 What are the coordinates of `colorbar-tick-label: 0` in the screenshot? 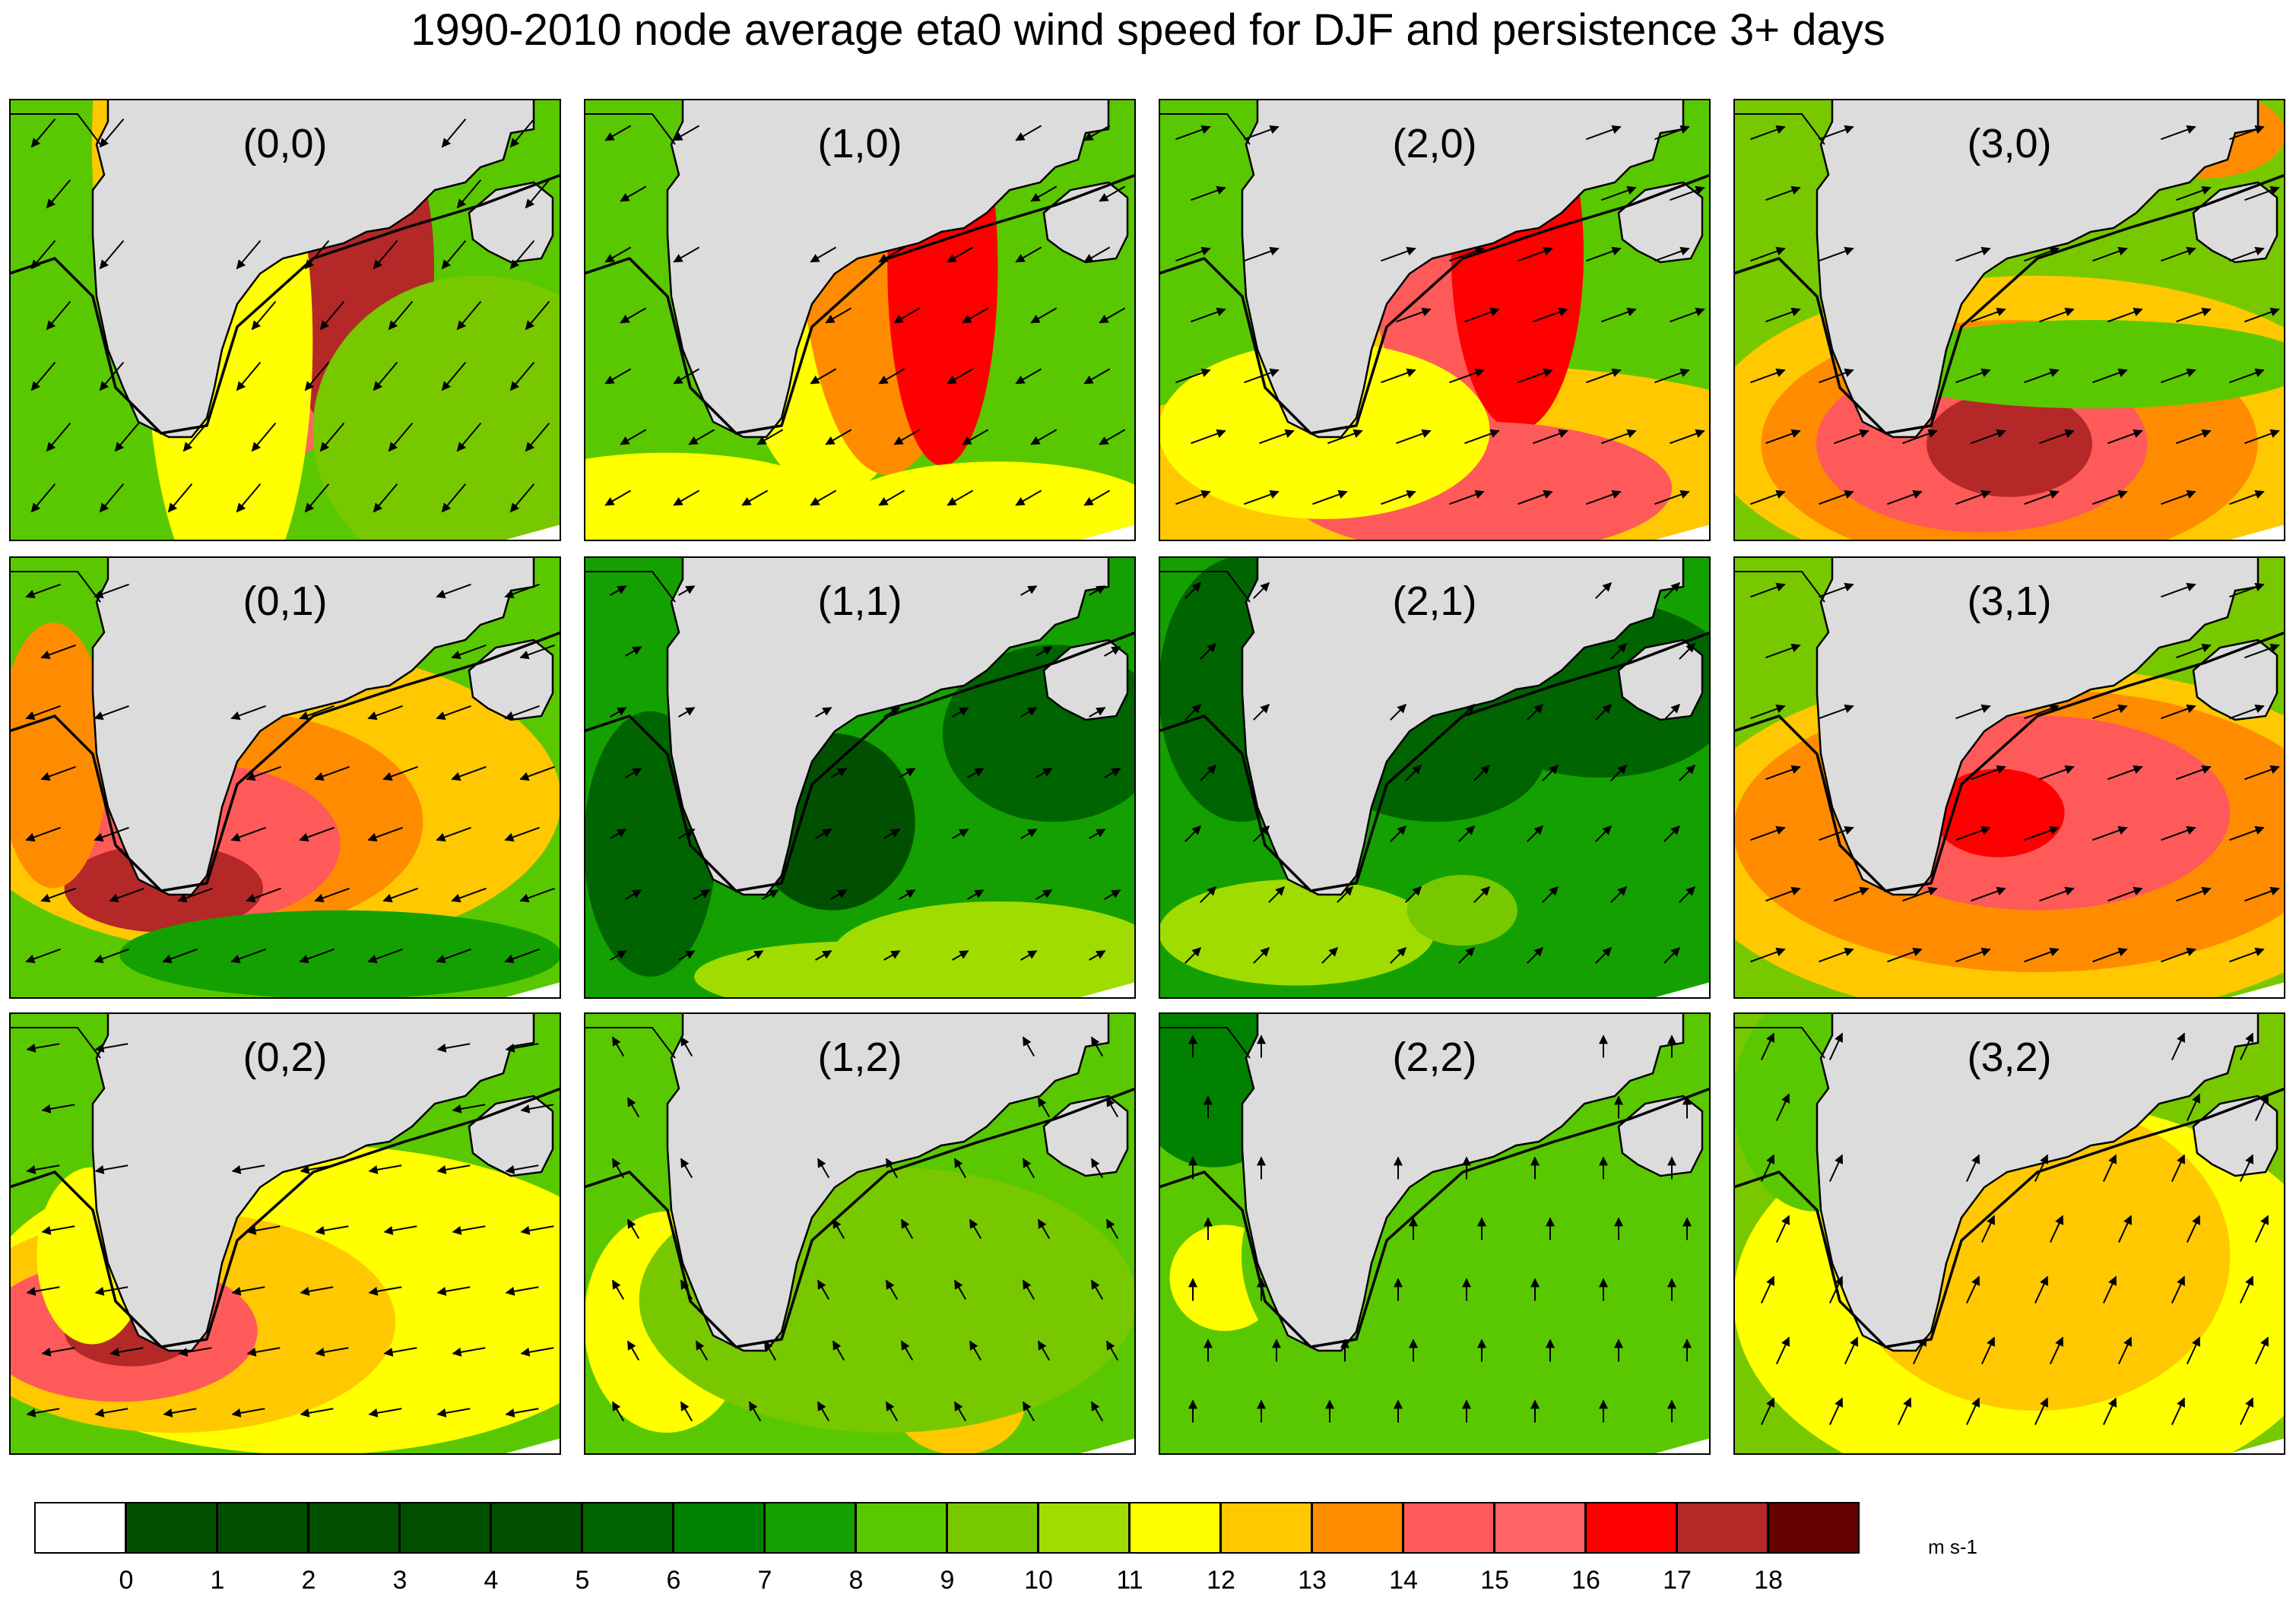 It's located at (126, 1580).